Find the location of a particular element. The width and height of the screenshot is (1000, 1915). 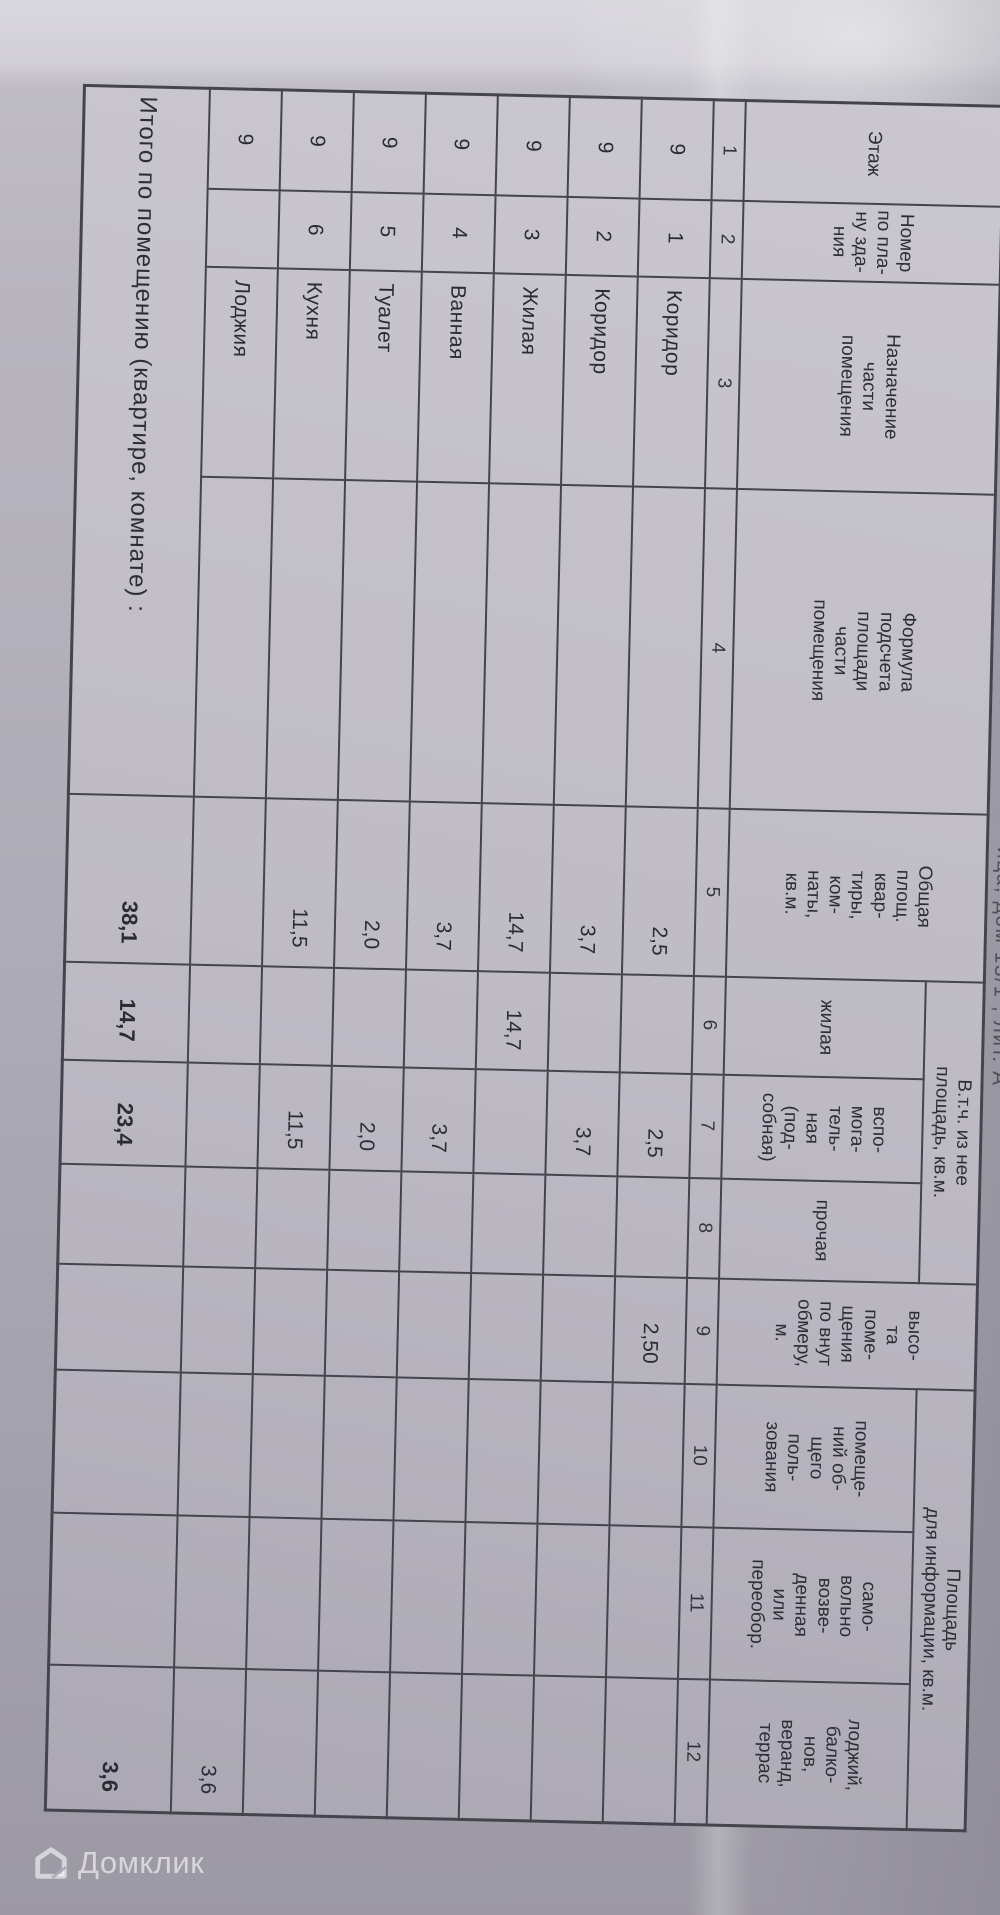

cell-number is located at coordinates (243, 228).